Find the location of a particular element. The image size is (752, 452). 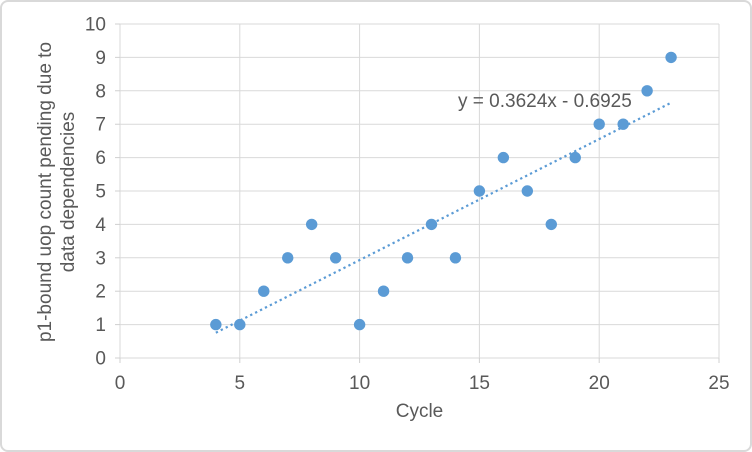

y-tick-label: 10 is located at coordinates (95, 25).